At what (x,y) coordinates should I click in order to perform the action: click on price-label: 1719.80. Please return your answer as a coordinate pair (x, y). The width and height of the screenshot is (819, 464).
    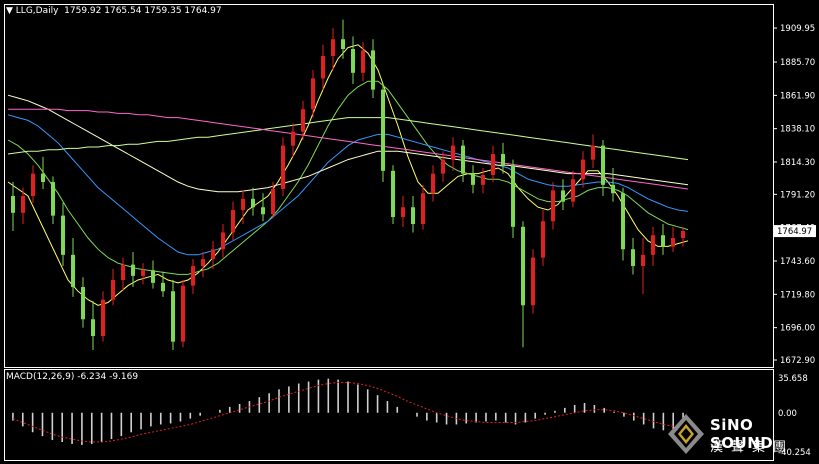
    Looking at the image, I should click on (797, 295).